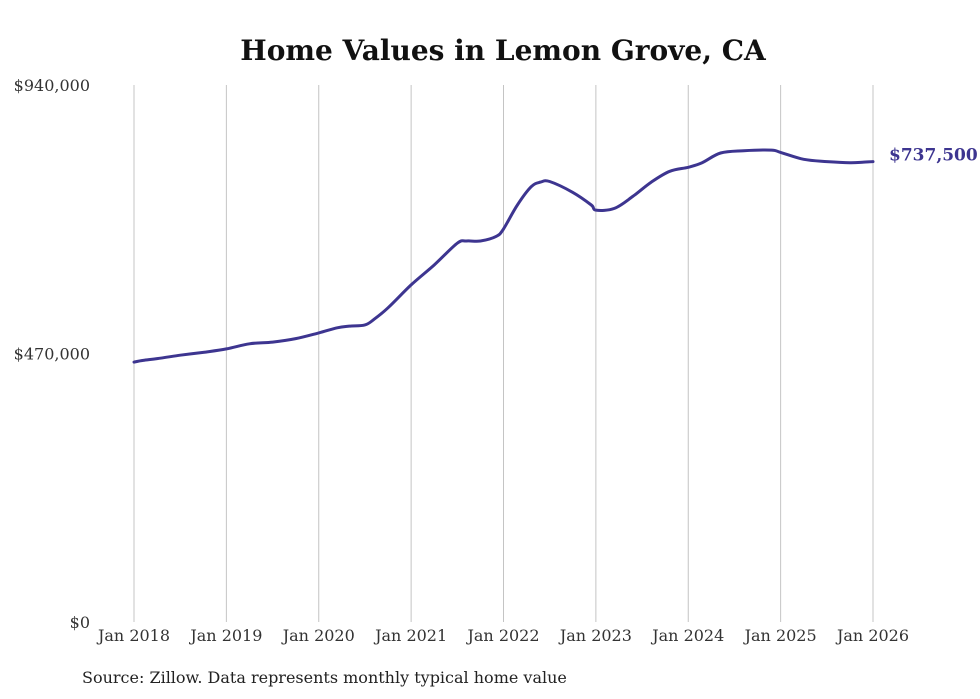 This screenshot has width=980, height=699. What do you see at coordinates (933, 156) in the screenshot?
I see `end-value-label: $737,500` at bounding box center [933, 156].